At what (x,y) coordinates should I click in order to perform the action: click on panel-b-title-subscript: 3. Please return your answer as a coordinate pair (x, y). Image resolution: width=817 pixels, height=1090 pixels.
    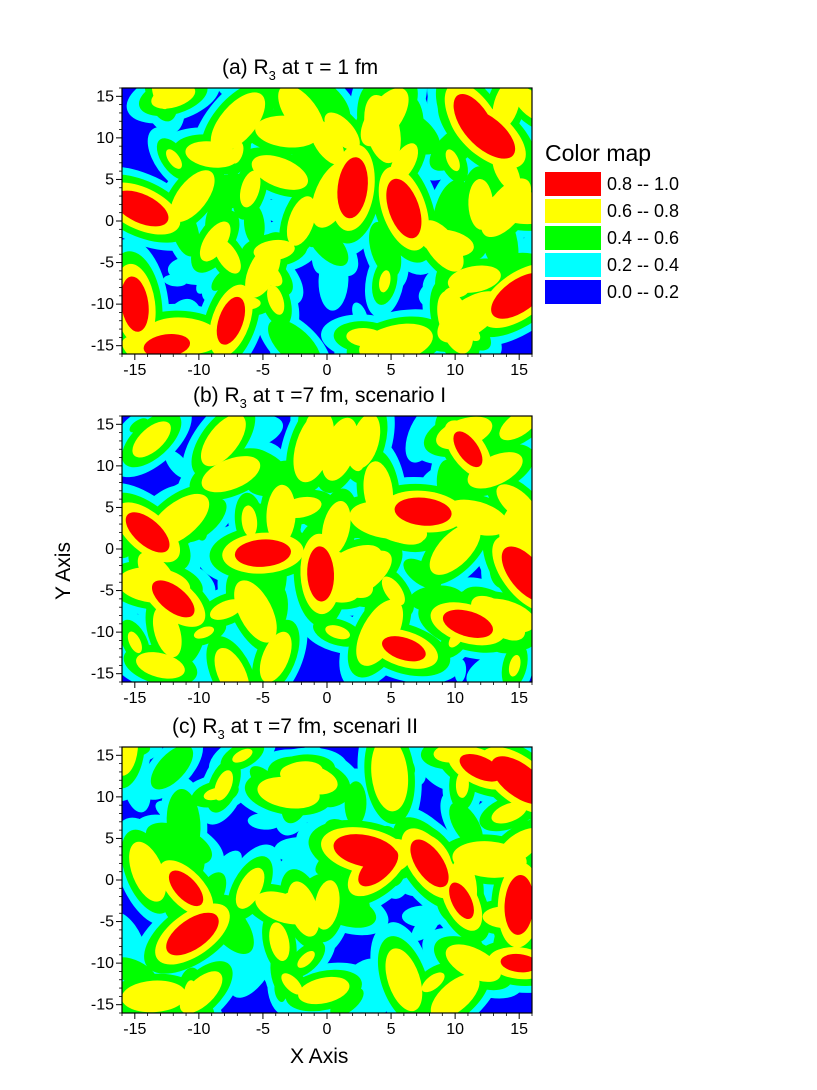
    Looking at the image, I should click on (243, 403).